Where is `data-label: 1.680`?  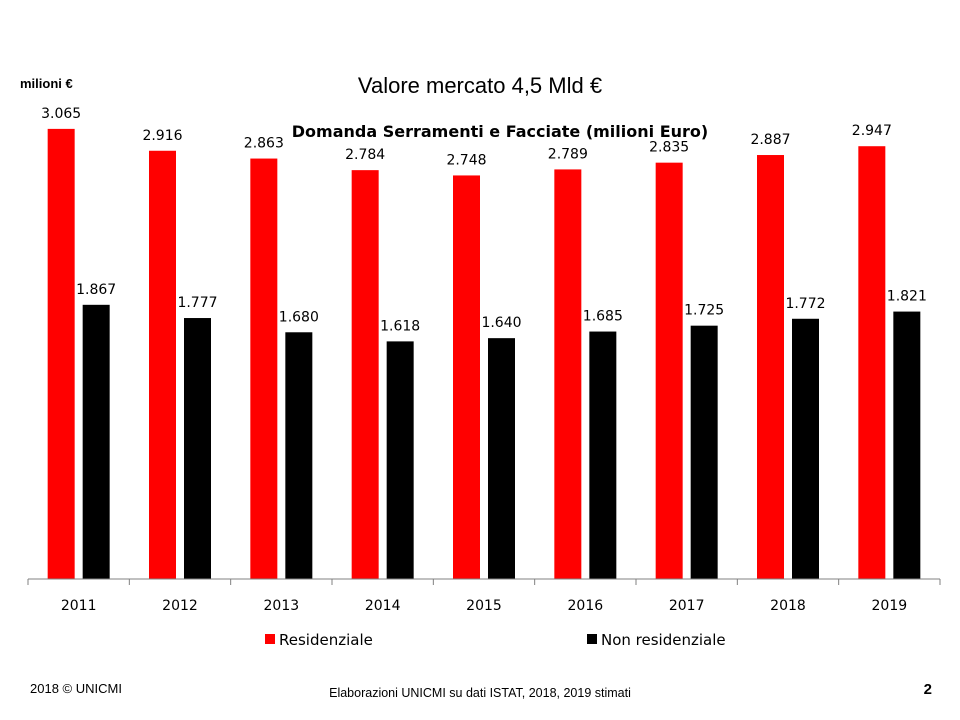 data-label: 1.680 is located at coordinates (299, 317).